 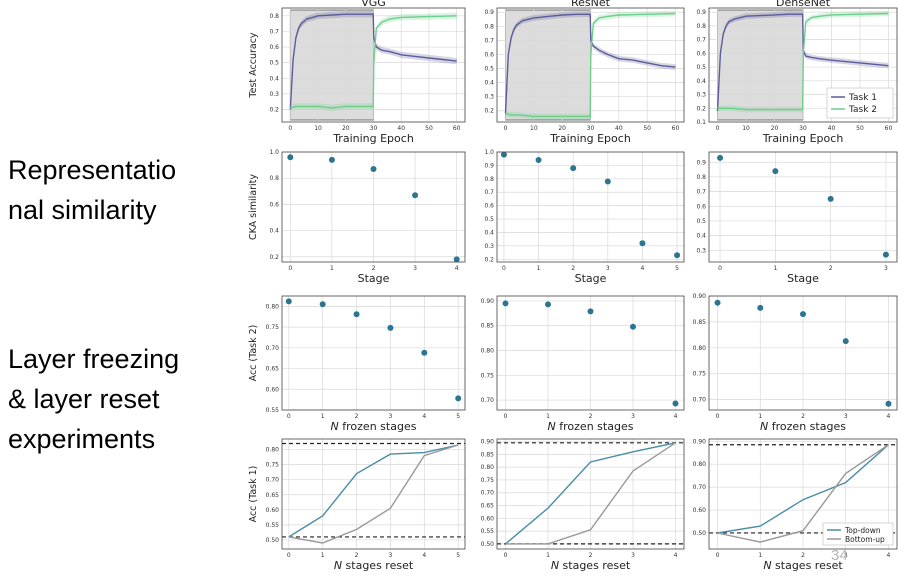 What do you see at coordinates (701, 122) in the screenshot?
I see `y-tick-label: 0.1` at bounding box center [701, 122].